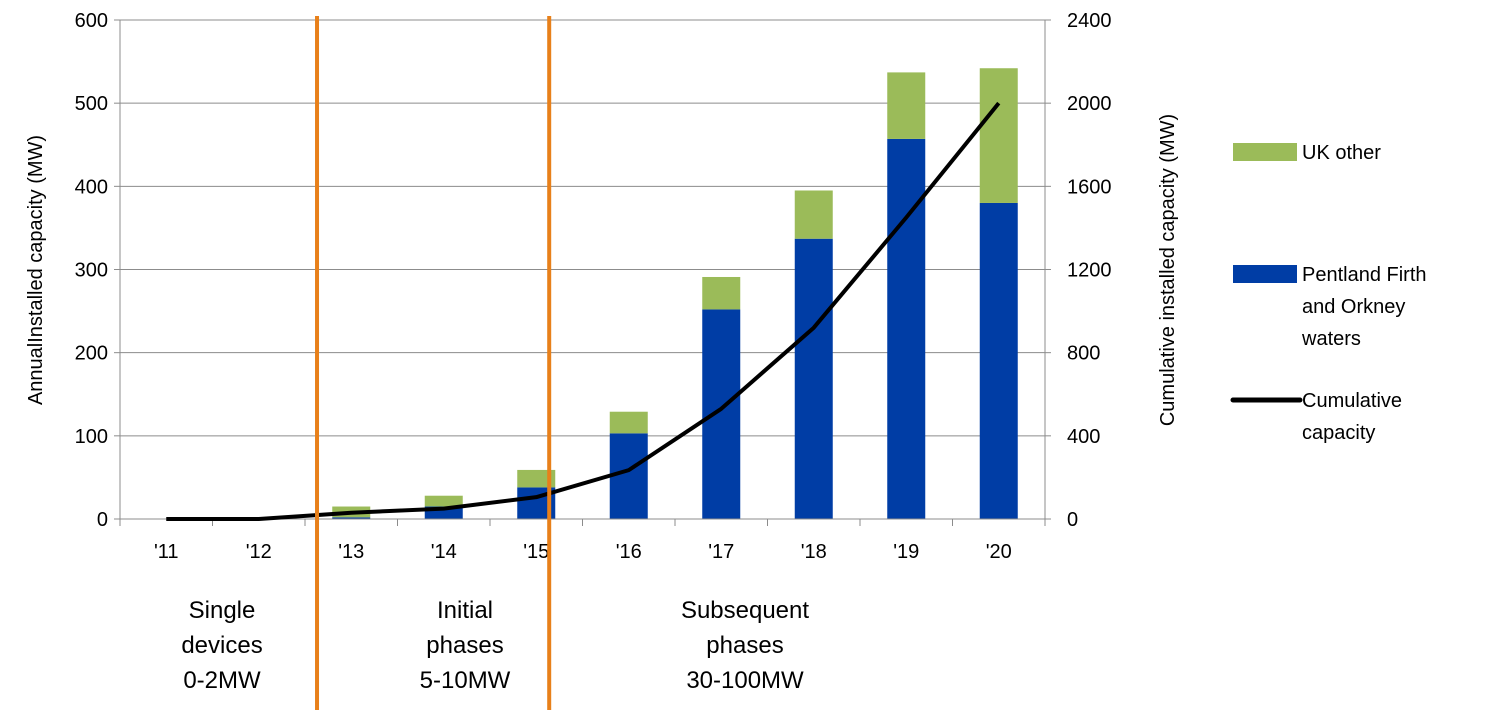 Image resolution: width=1496 pixels, height=710 pixels. Describe the element at coordinates (36, 270) in the screenshot. I see `left-axis-title: AnnualInstalled capacity (MW)` at that location.